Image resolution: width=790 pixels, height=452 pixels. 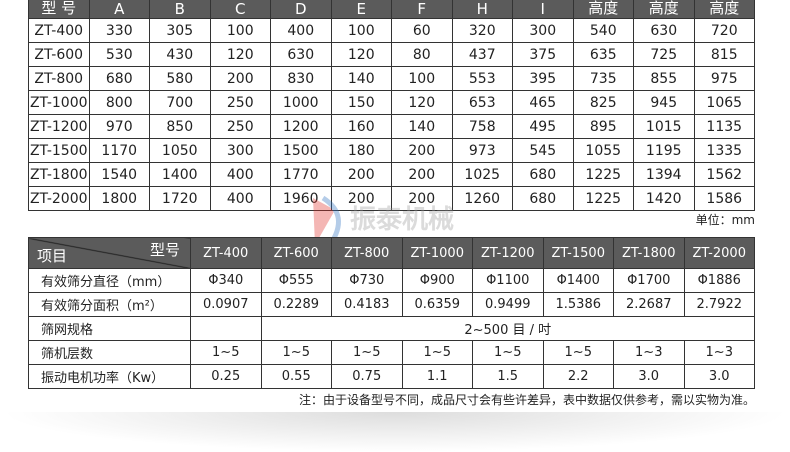 What do you see at coordinates (578, 304) in the screenshot?
I see `table-cell: 1.5386` at bounding box center [578, 304].